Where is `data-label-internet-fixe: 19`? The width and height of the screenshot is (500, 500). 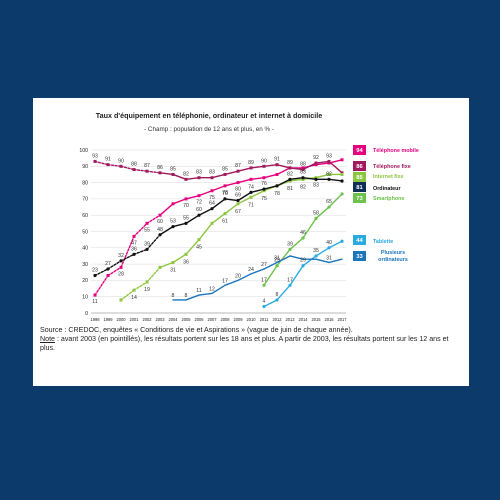
data-label-internet-fixe: 19 is located at coordinates (147, 290).